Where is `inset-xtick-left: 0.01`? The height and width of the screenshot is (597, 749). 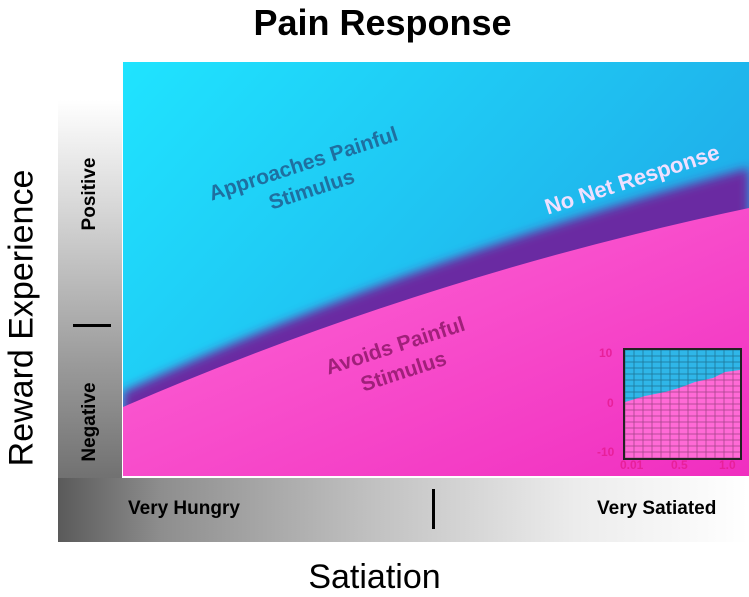 inset-xtick-left: 0.01 is located at coordinates (632, 465).